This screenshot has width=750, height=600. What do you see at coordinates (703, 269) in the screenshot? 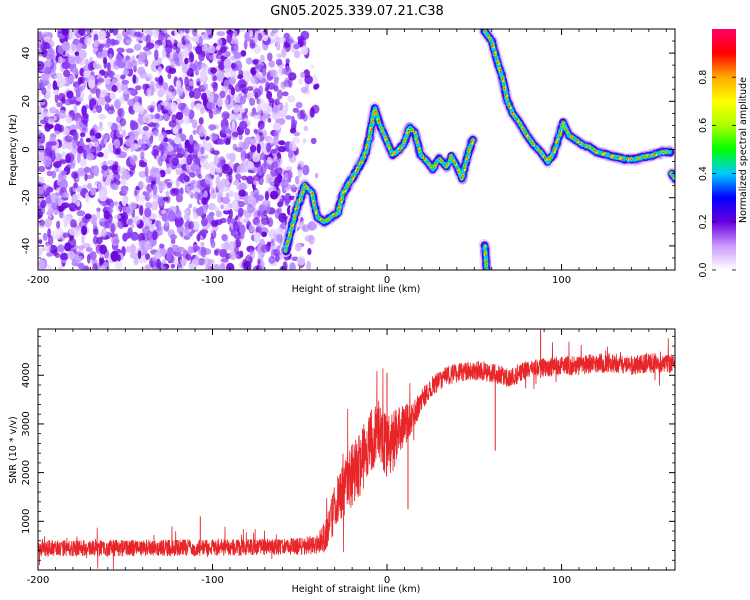
I see `colorbar-tick-label: 0.0` at bounding box center [703, 269].